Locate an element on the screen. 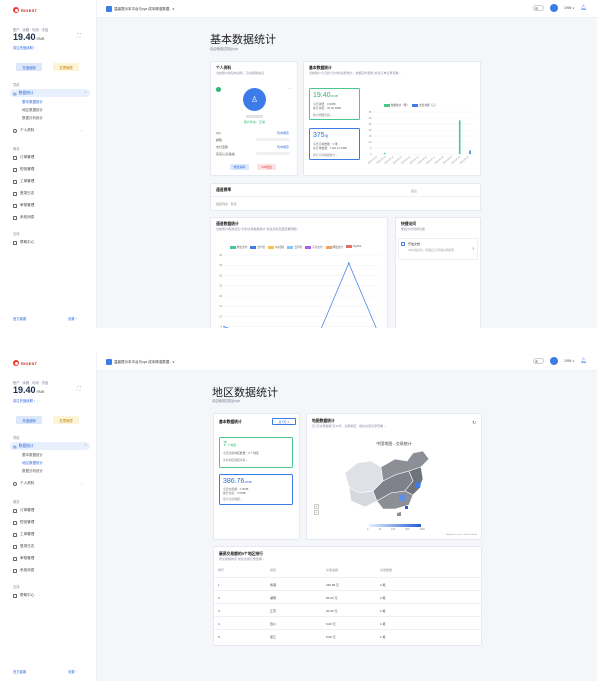 This screenshot has width=597, height=681. region-count-value: 7个地区 is located at coordinates (230, 444).